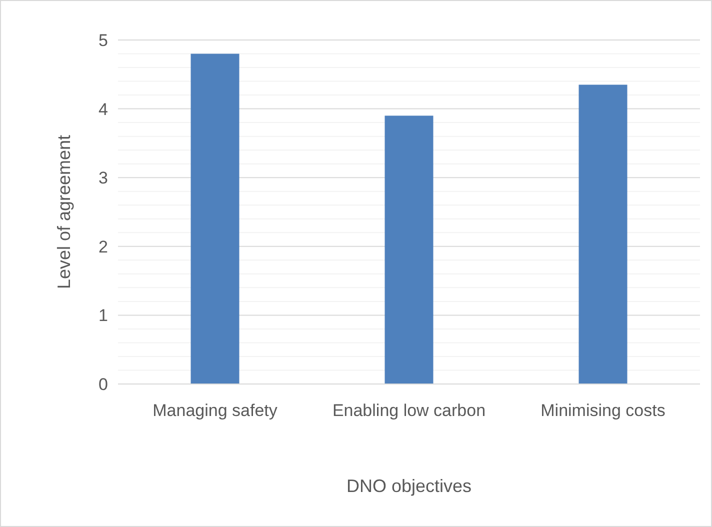 The height and width of the screenshot is (527, 712). Describe the element at coordinates (103, 316) in the screenshot. I see `y-tick-label: 1` at that location.